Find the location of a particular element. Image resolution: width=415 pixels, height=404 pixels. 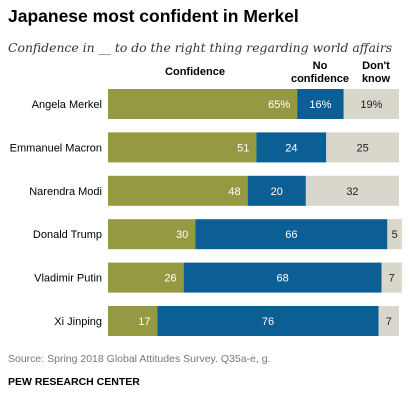

bar-dont-know-emmanuel-macron is located at coordinates (362, 147).